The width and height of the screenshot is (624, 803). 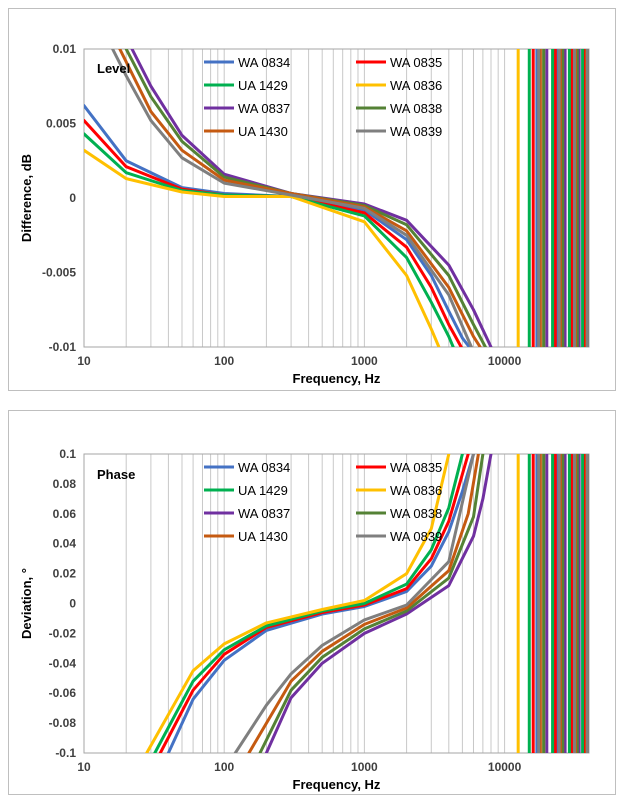 I want to click on y-tick-label: -0.1, so click(x=65, y=753).